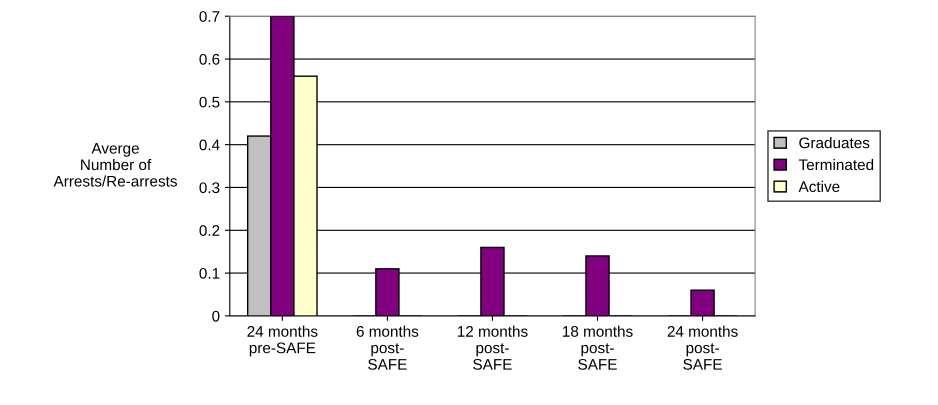  What do you see at coordinates (493, 348) in the screenshot?
I see `x-tick-label: 12 months post- SAFE` at bounding box center [493, 348].